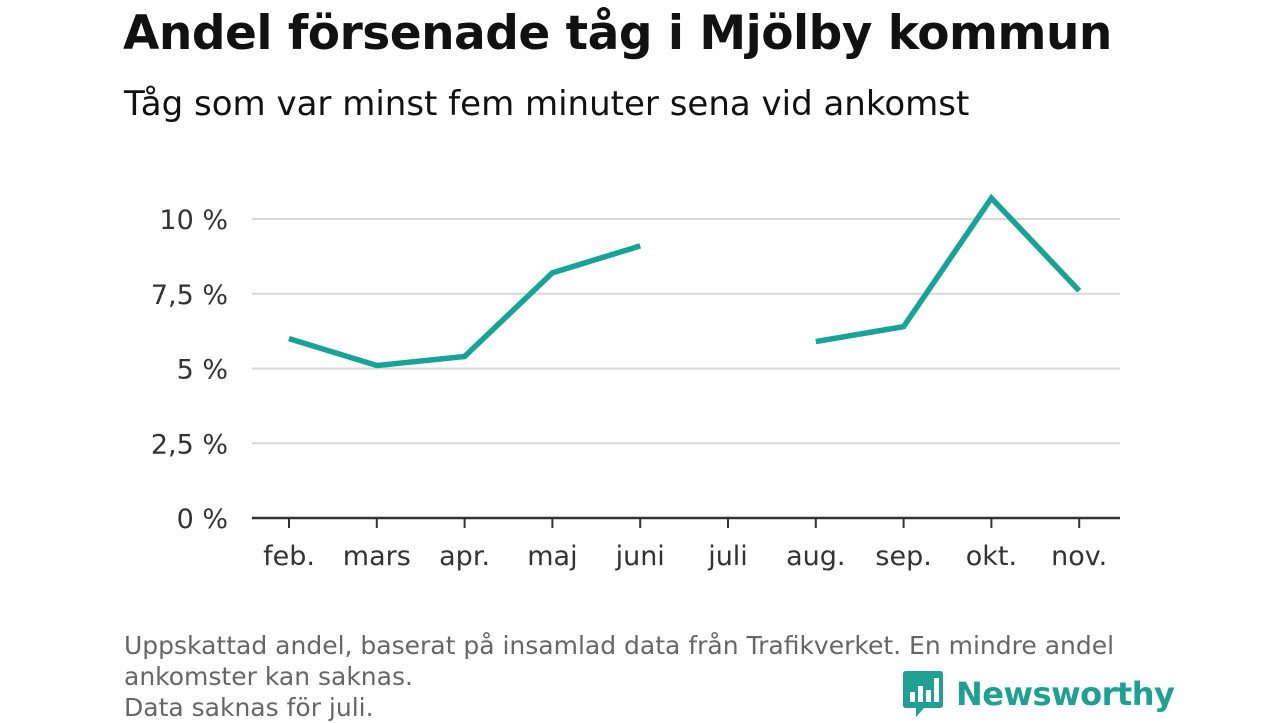 The height and width of the screenshot is (723, 1280). What do you see at coordinates (202, 519) in the screenshot?
I see `y-tick-label: 0 %` at bounding box center [202, 519].